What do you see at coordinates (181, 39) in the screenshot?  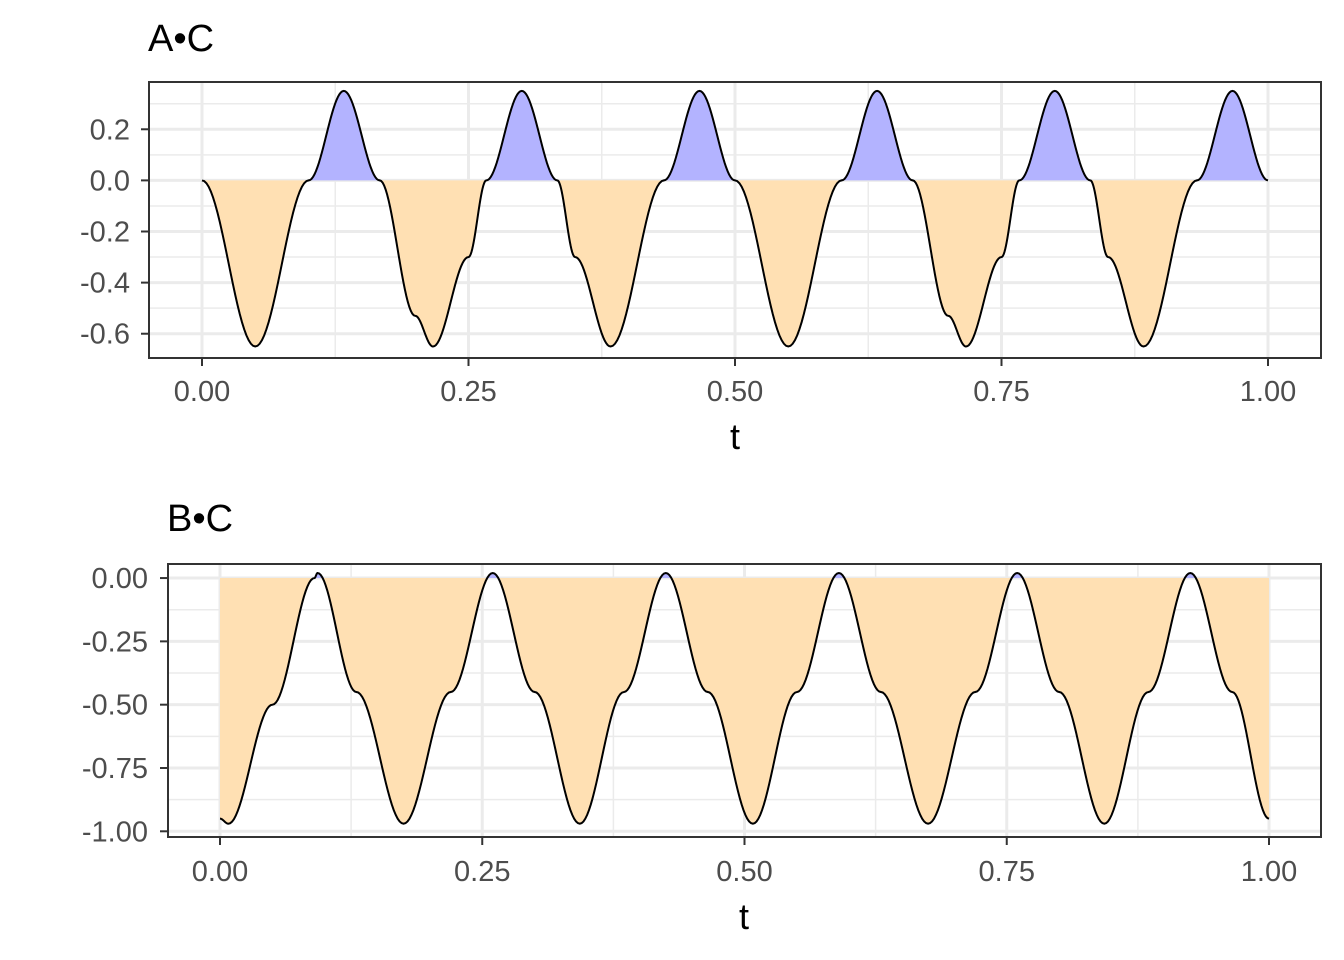 I see `chart-title: A•C` at bounding box center [181, 39].